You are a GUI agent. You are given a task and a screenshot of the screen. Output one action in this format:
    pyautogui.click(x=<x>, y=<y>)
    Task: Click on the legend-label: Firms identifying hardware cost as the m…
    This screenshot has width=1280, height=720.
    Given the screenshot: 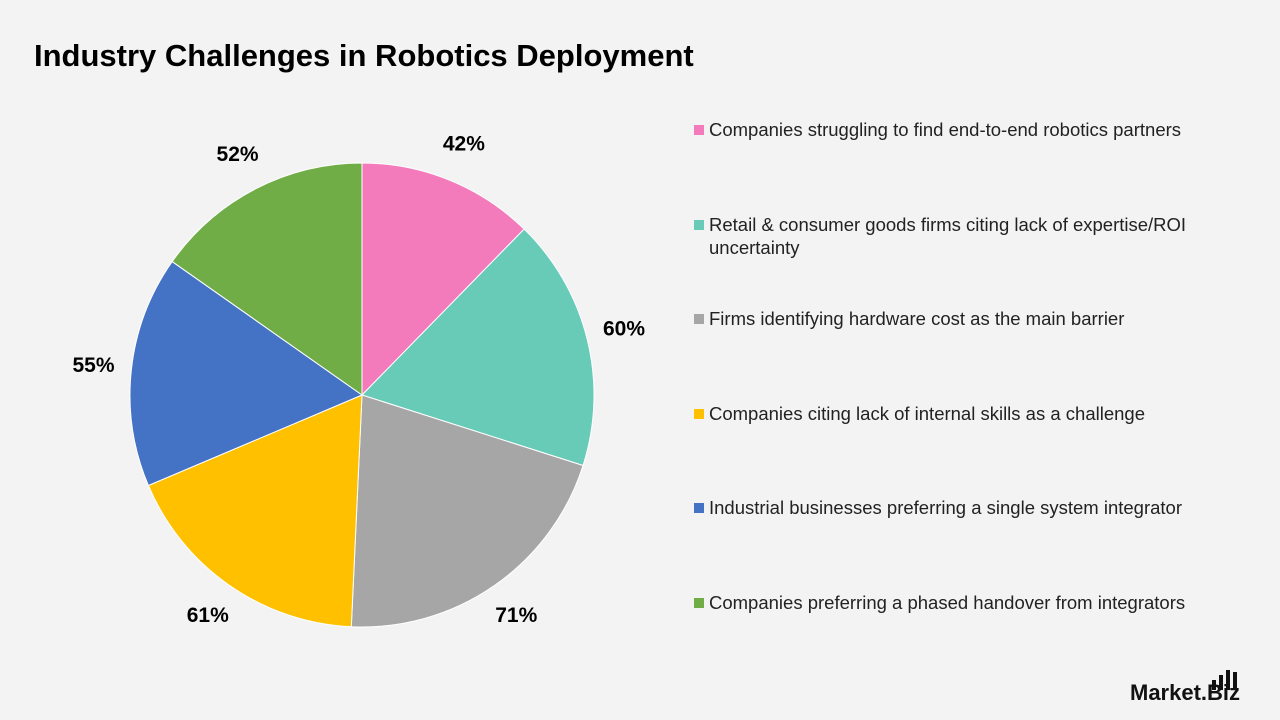 What is the action you would take?
    pyautogui.click(x=917, y=318)
    